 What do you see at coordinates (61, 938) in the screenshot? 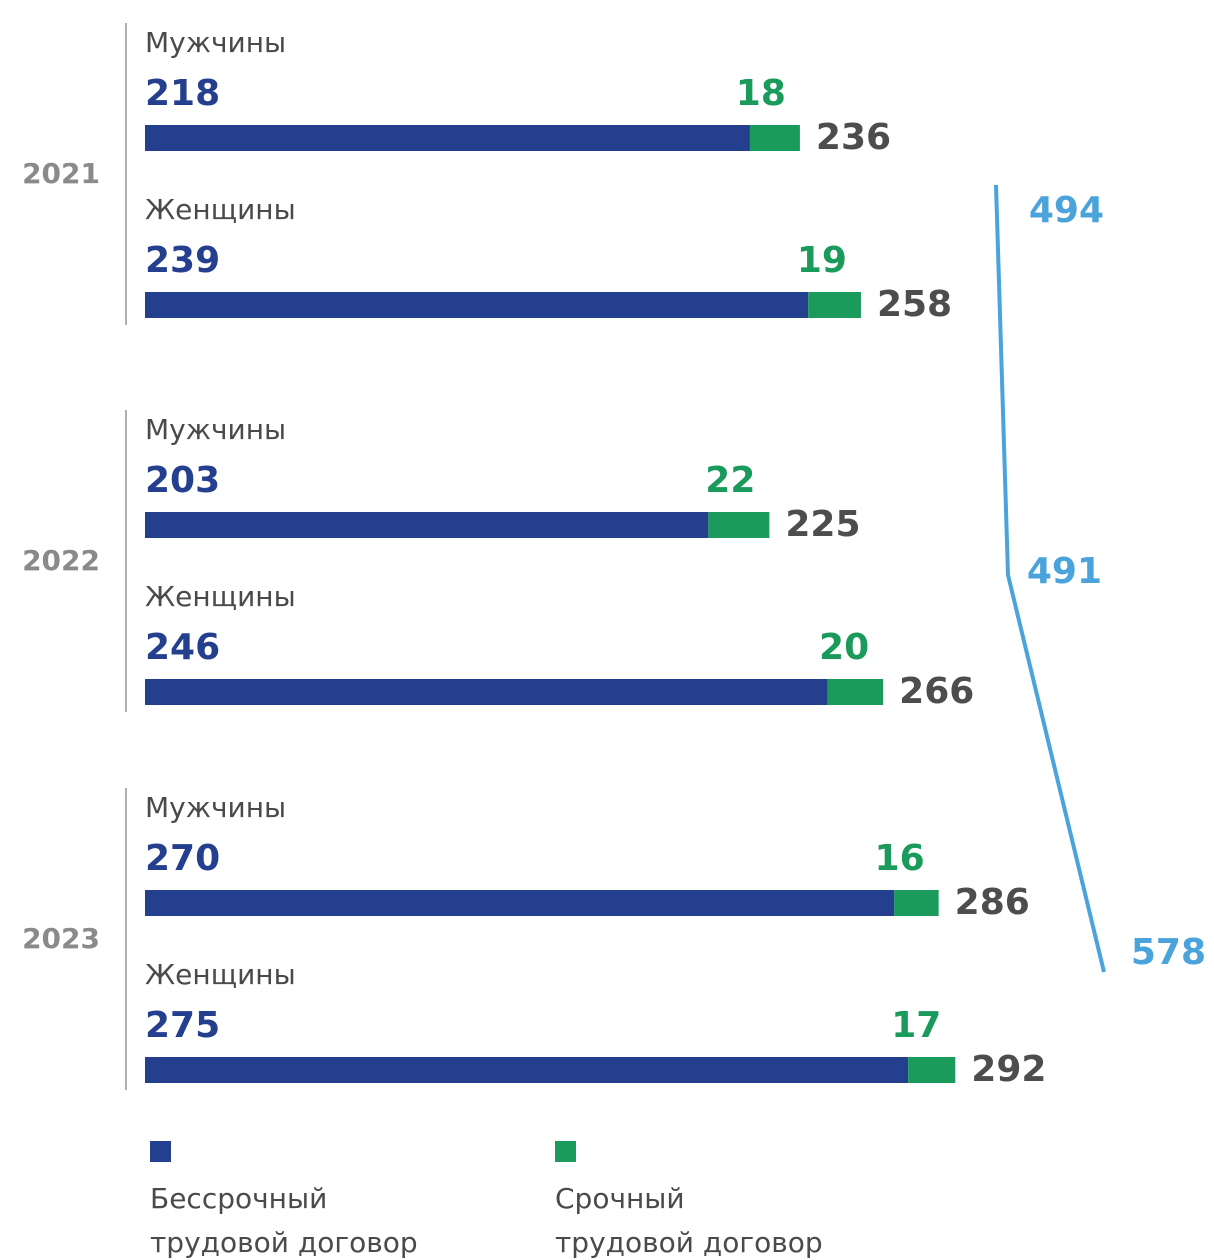
I see `year-label: 2023` at bounding box center [61, 938].